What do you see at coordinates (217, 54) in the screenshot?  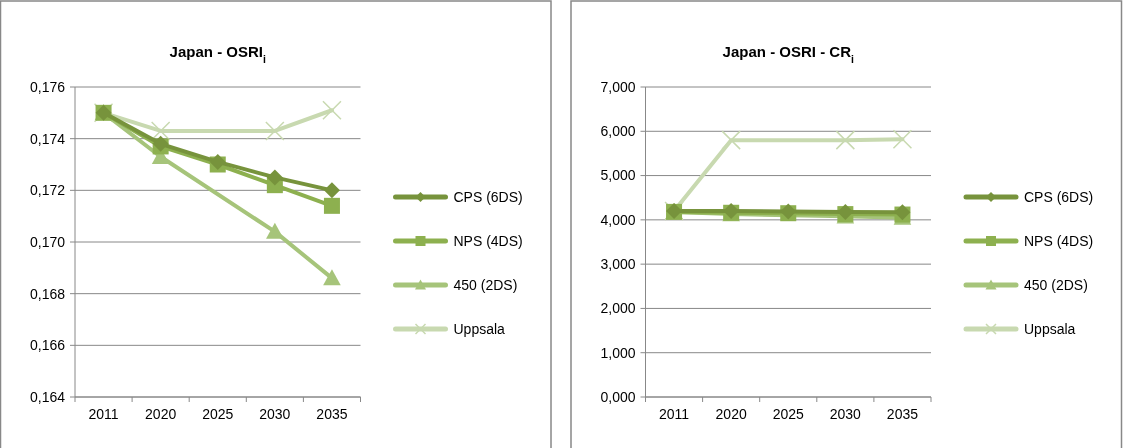 I see `chart-title: Japan - OSRI$_{i}$` at bounding box center [217, 54].